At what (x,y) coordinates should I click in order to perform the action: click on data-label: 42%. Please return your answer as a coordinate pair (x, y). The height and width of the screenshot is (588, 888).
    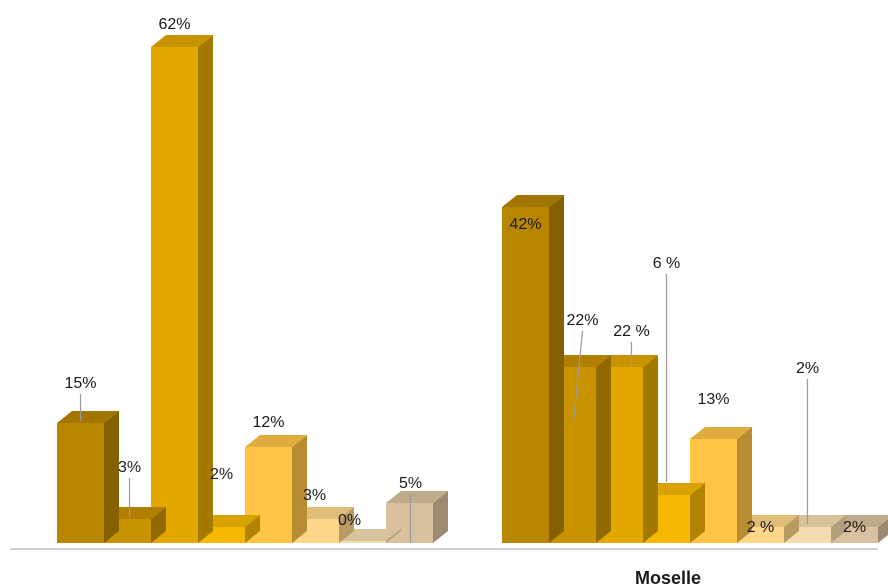
    Looking at the image, I should click on (525, 224).